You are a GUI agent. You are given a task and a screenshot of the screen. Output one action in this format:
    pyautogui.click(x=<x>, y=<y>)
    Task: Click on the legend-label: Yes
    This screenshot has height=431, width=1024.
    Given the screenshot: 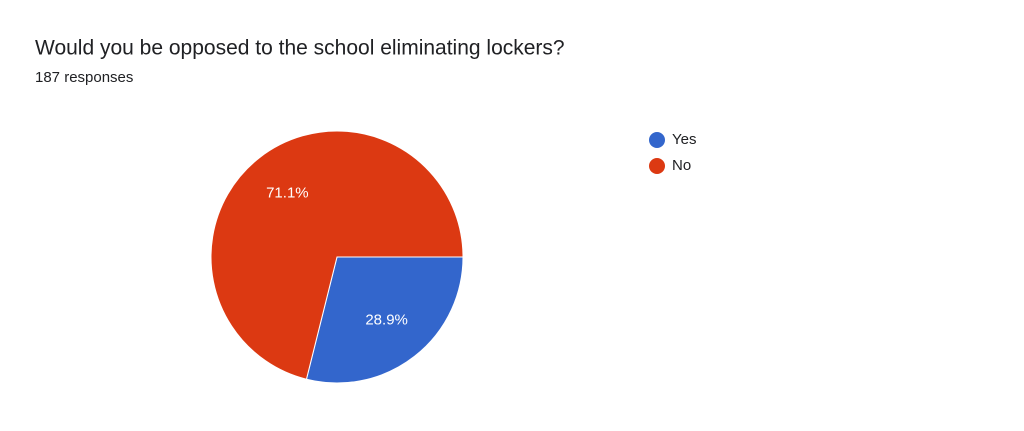 What is the action you would take?
    pyautogui.click(x=684, y=139)
    